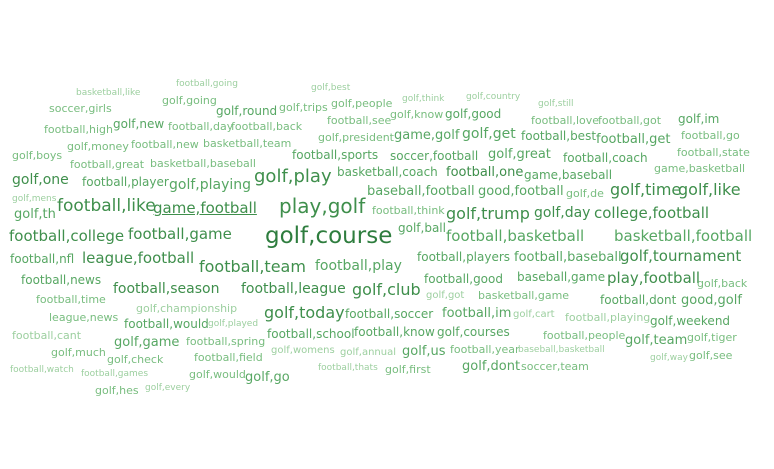 The width and height of the screenshot is (774, 469). Describe the element at coordinates (311, 334) in the screenshot. I see `word: football,school` at that location.